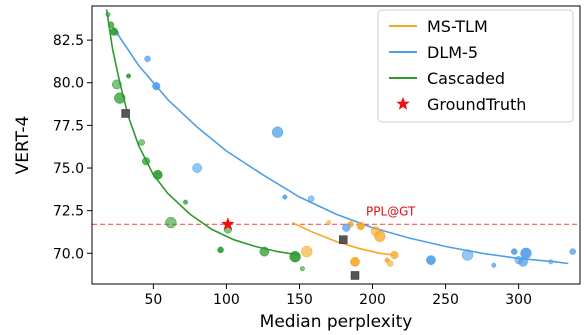  Describe the element at coordinates (391, 211) in the screenshot. I see `reference-line-label: PPL@GT` at that location.